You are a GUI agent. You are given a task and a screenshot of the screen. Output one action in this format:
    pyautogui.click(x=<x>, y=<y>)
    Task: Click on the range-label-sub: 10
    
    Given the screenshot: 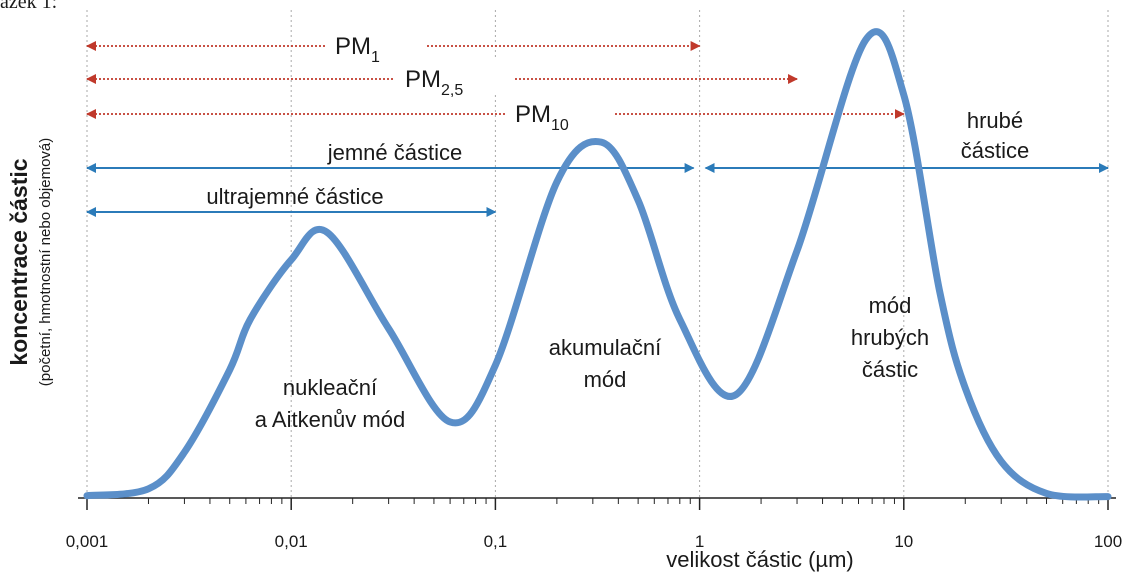 What is the action you would take?
    pyautogui.click(x=560, y=125)
    